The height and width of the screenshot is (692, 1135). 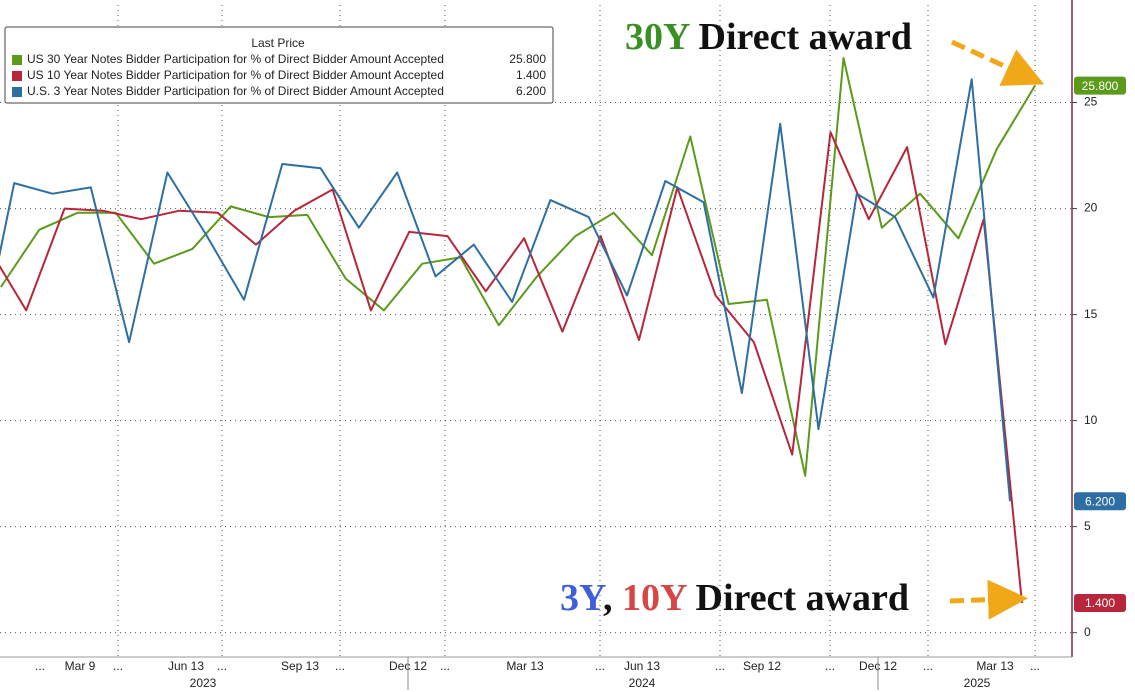 What do you see at coordinates (1091, 420) in the screenshot?
I see `y-tick-label: 10` at bounding box center [1091, 420].